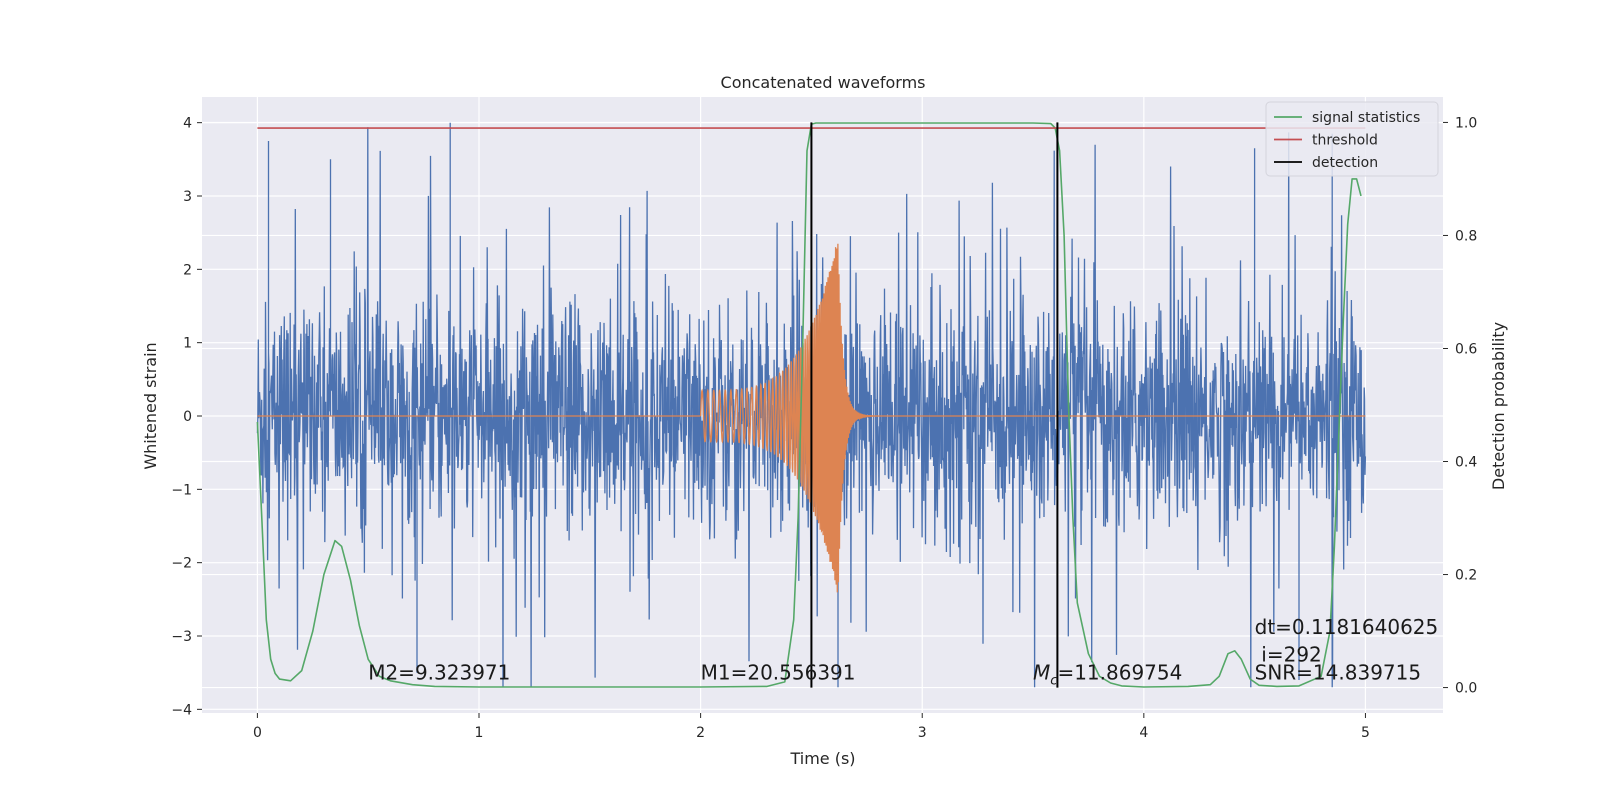 The width and height of the screenshot is (1600, 800). Describe the element at coordinates (1466, 349) in the screenshot. I see `y2-tick-label: 0.6` at that location.